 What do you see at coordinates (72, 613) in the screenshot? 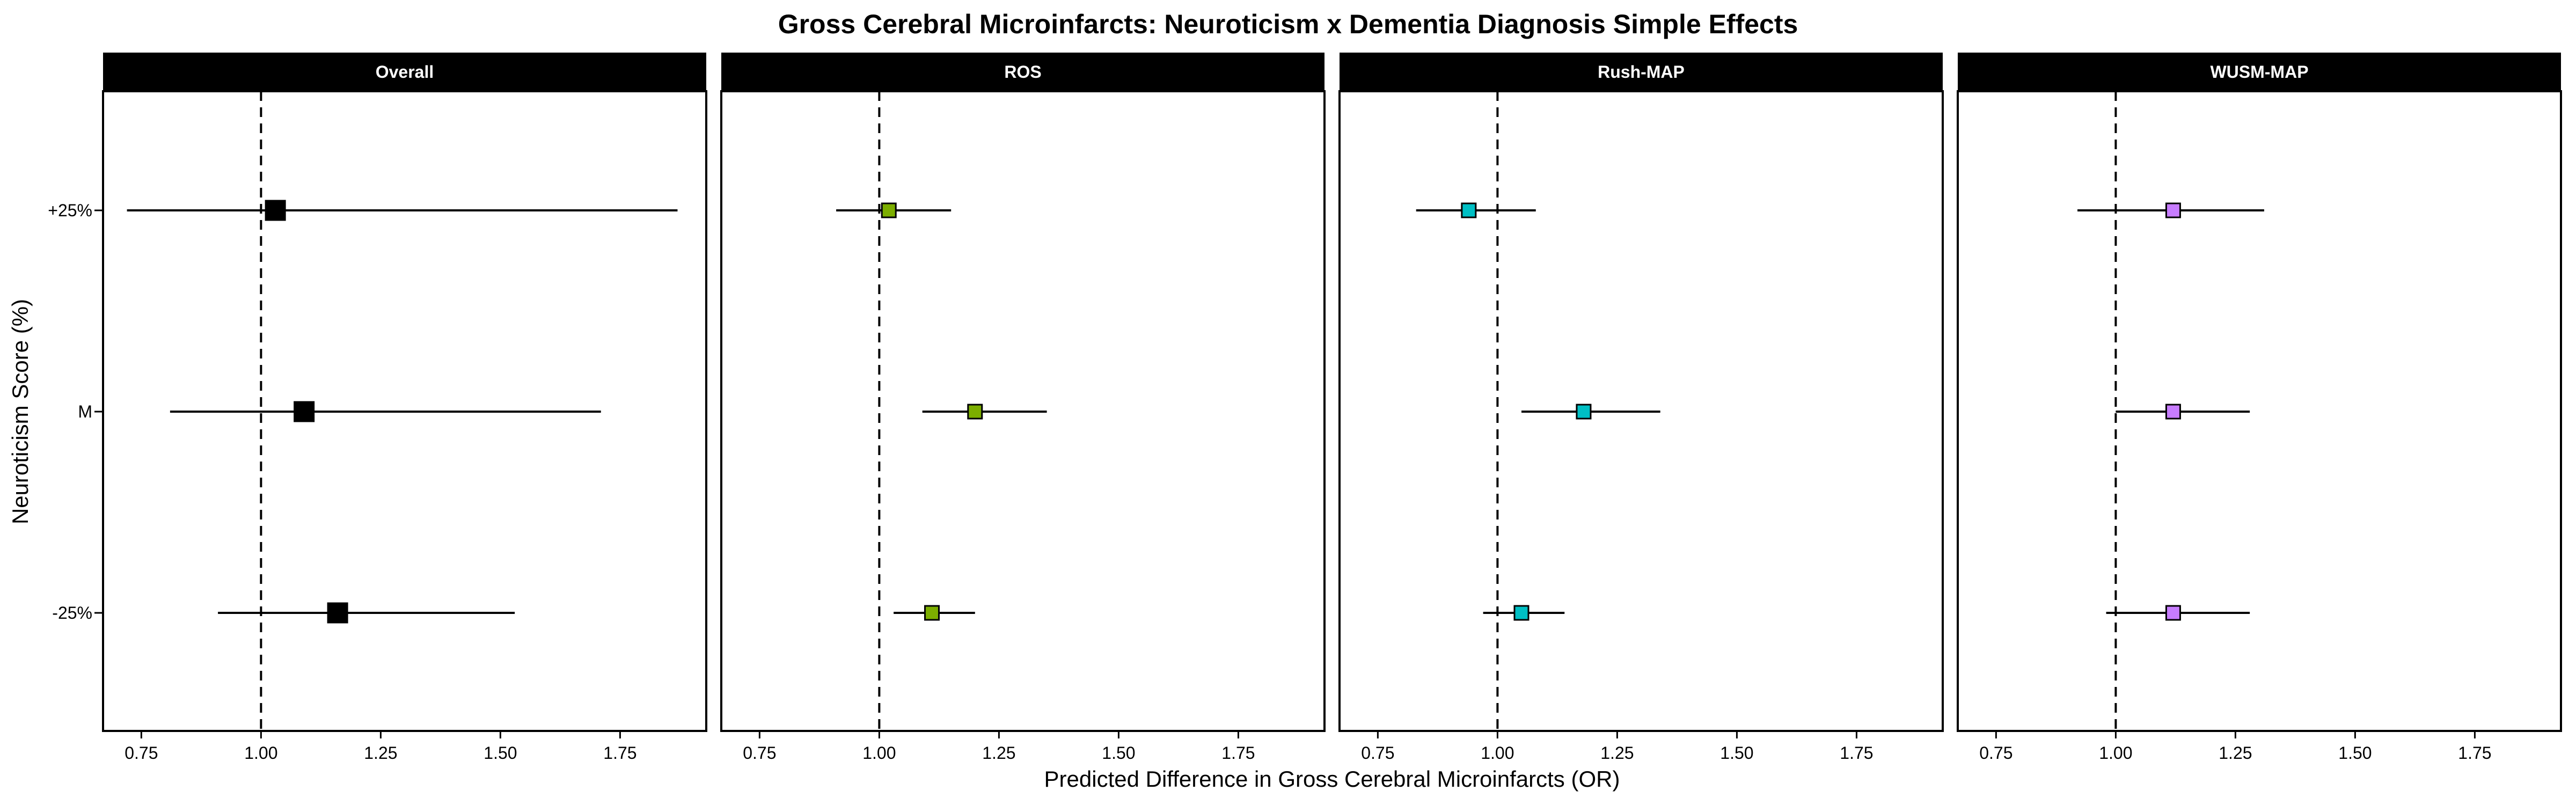
I see `y-tick-label: -25%` at bounding box center [72, 613].